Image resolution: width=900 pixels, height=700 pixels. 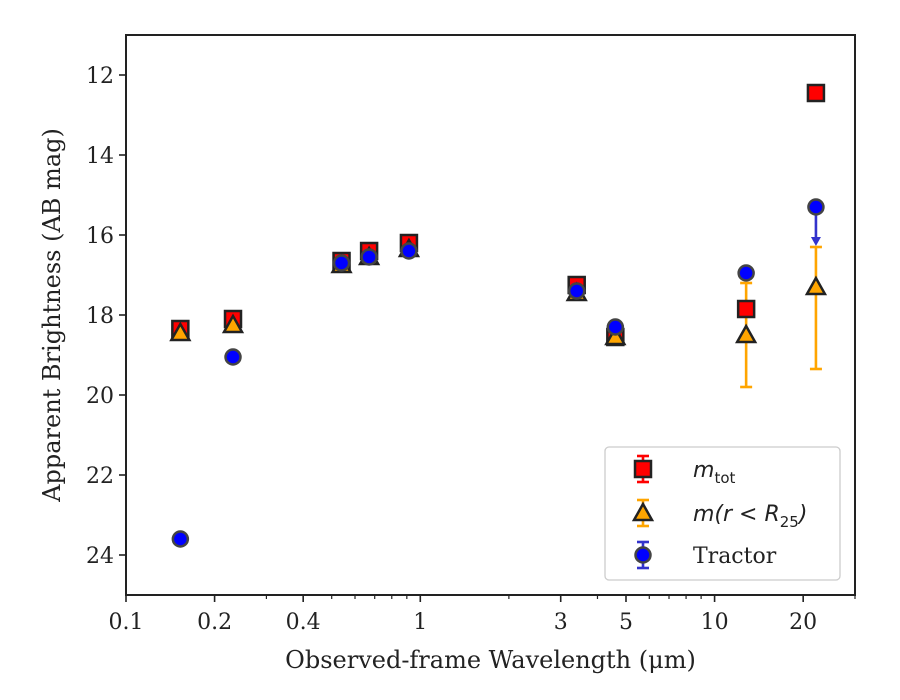 I want to click on legend-tractor-marker, so click(x=643, y=555).